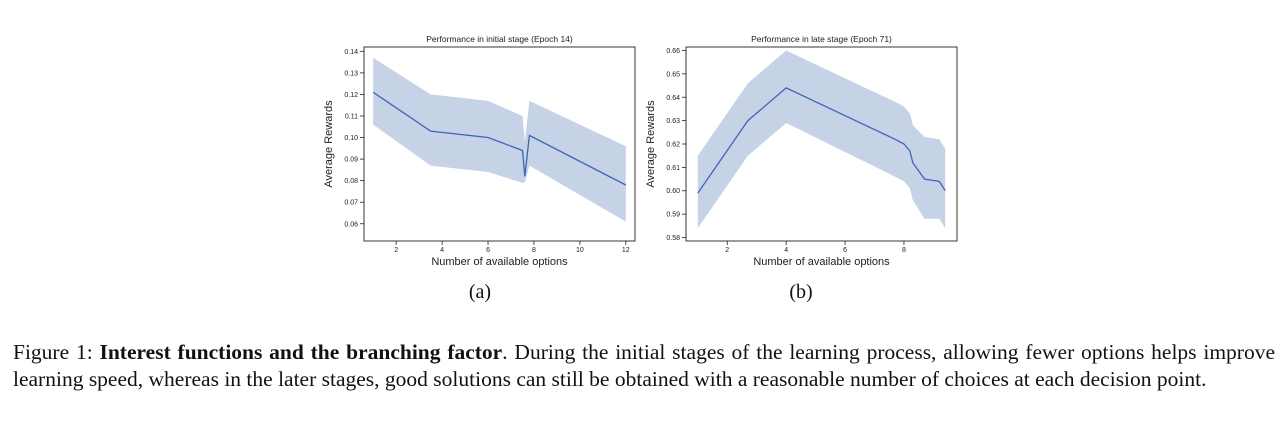 This screenshot has height=446, width=1287. Describe the element at coordinates (673, 215) in the screenshot. I see `y-tick-label: 0.59` at that location.